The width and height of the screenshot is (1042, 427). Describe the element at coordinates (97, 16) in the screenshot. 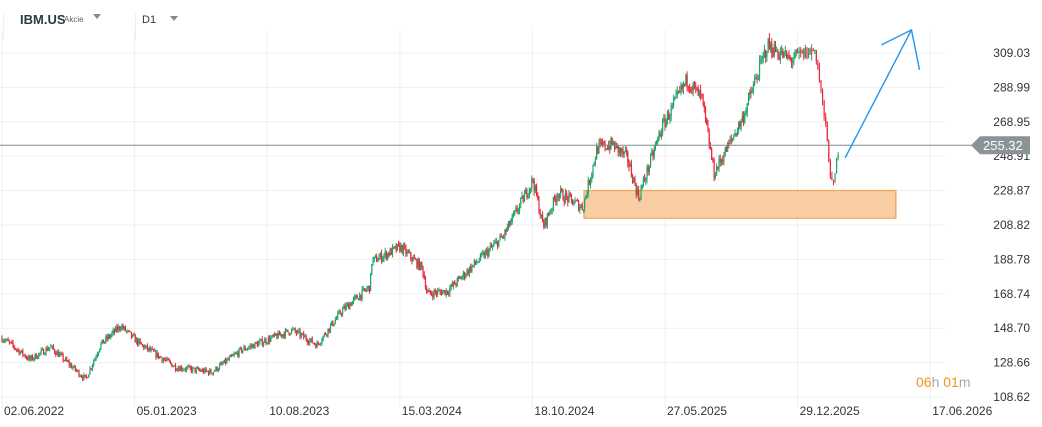

I see `symbol-dropdown-chevron-icon` at that location.